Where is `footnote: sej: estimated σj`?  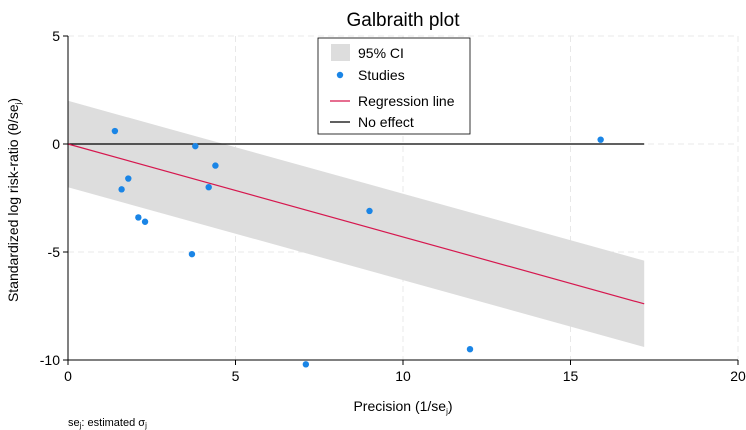 footnote: sej: estimated σj is located at coordinates (107, 423).